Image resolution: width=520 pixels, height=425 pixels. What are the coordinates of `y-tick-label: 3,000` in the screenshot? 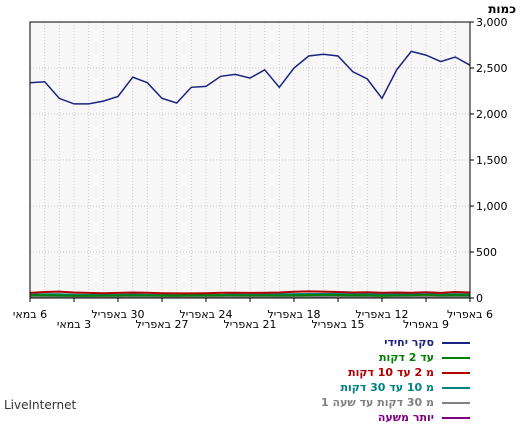 It's located at (492, 22).